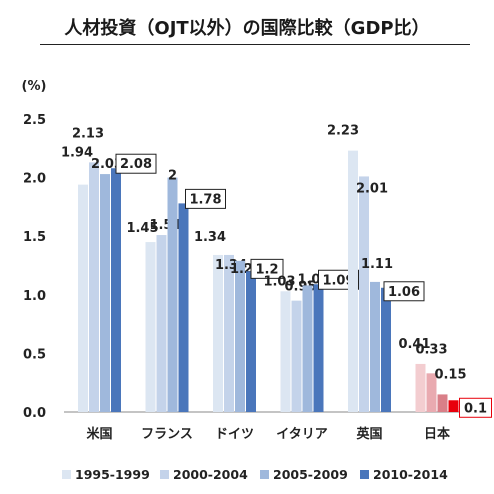  What do you see at coordinates (338, 280) in the screenshot?
I see `data-label: 1.09` at bounding box center [338, 280].